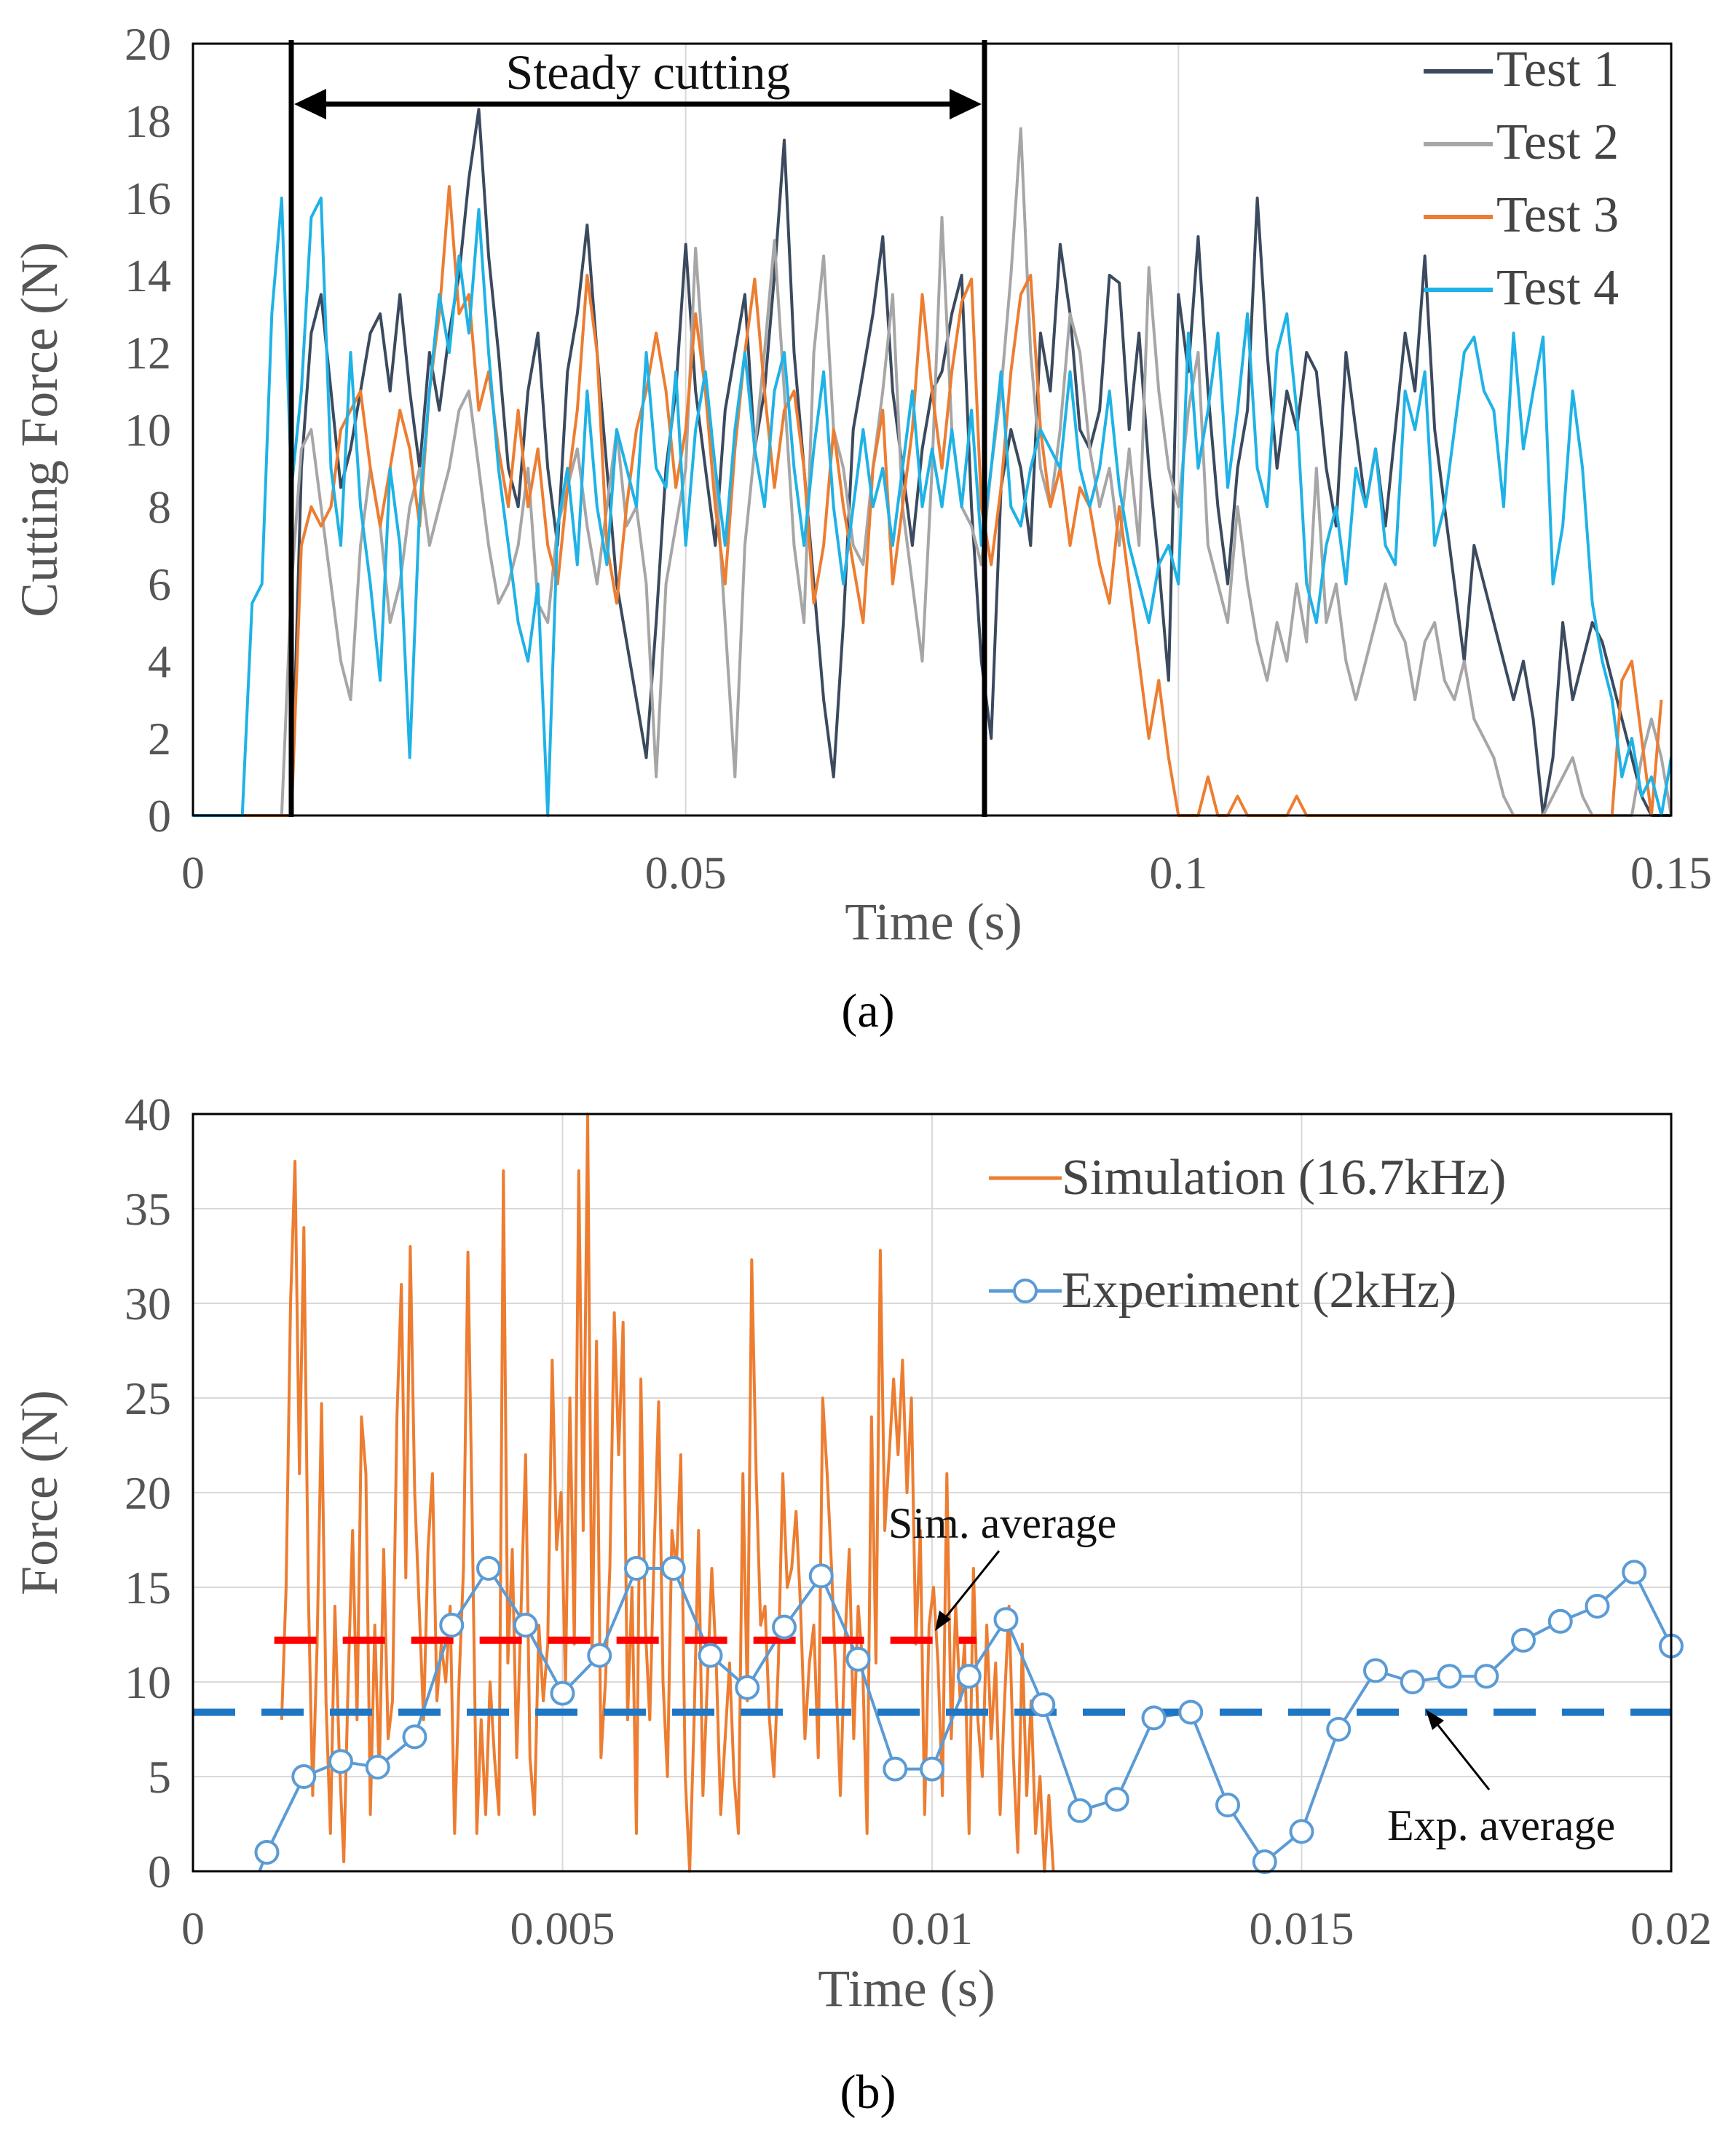  Describe the element at coordinates (868, 1011) in the screenshot. I see `panel-a-label: (a)` at that location.